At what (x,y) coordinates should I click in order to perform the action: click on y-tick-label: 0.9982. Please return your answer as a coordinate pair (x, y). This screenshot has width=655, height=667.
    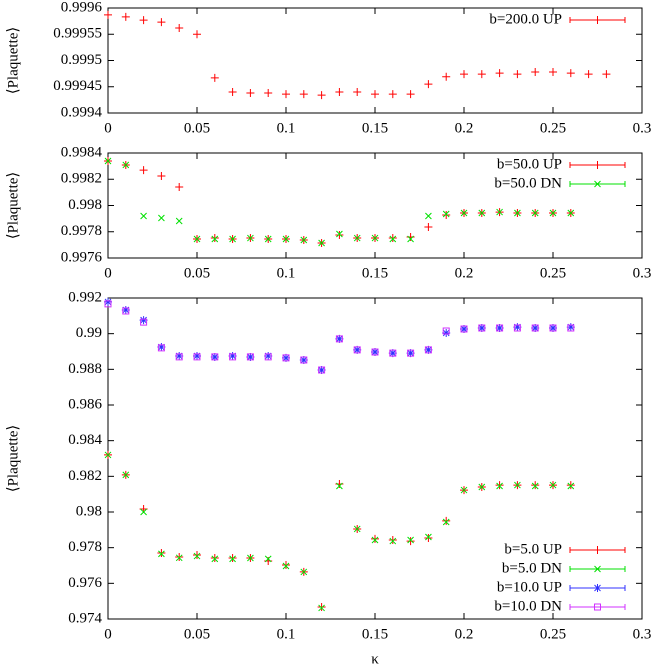
    Looking at the image, I should click on (81, 179).